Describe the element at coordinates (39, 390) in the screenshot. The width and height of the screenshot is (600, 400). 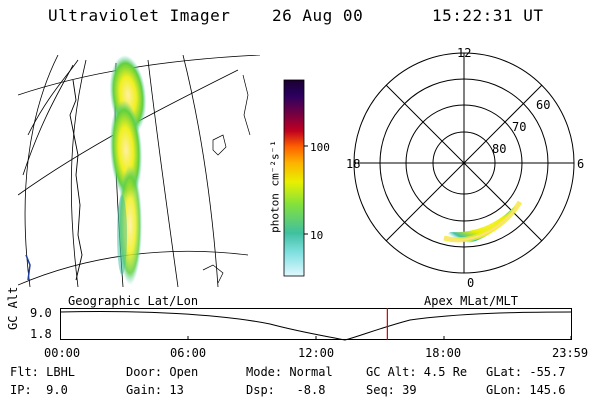
I see `status-ip: IP: 9.0` at that location.